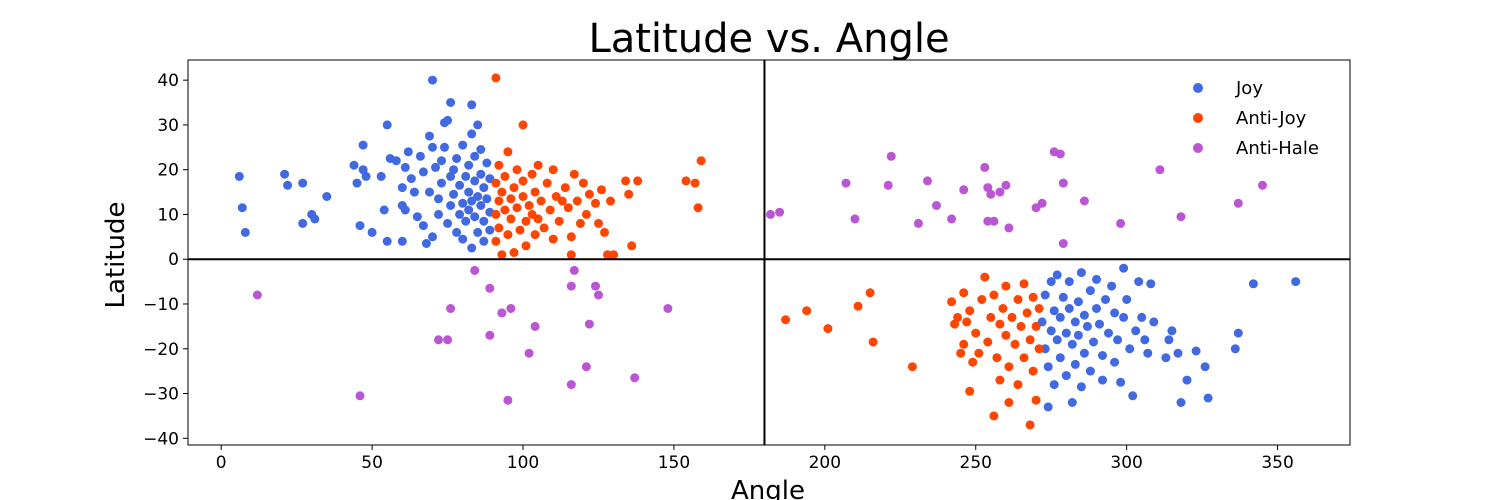  What do you see at coordinates (674, 463) in the screenshot?
I see `x-tick-label: 150` at bounding box center [674, 463].